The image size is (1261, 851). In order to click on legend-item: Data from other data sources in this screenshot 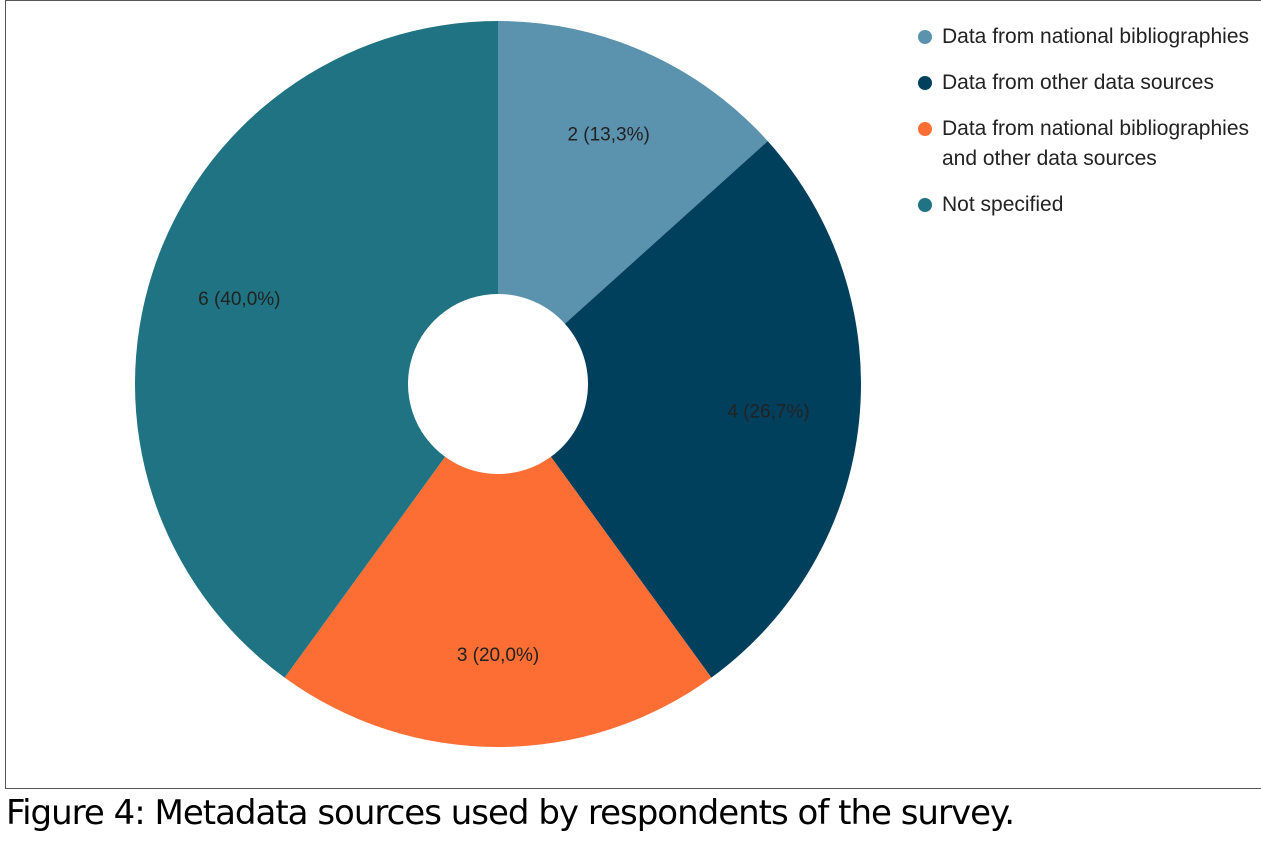, I will do `click(1089, 83)`.